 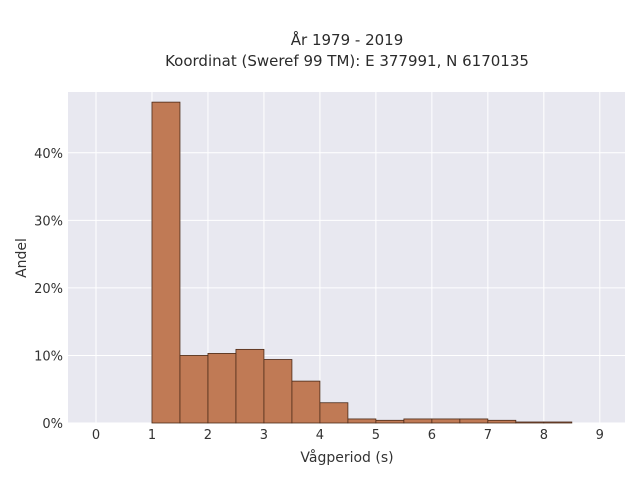 I want to click on x-tick-label: 1, so click(x=152, y=435).